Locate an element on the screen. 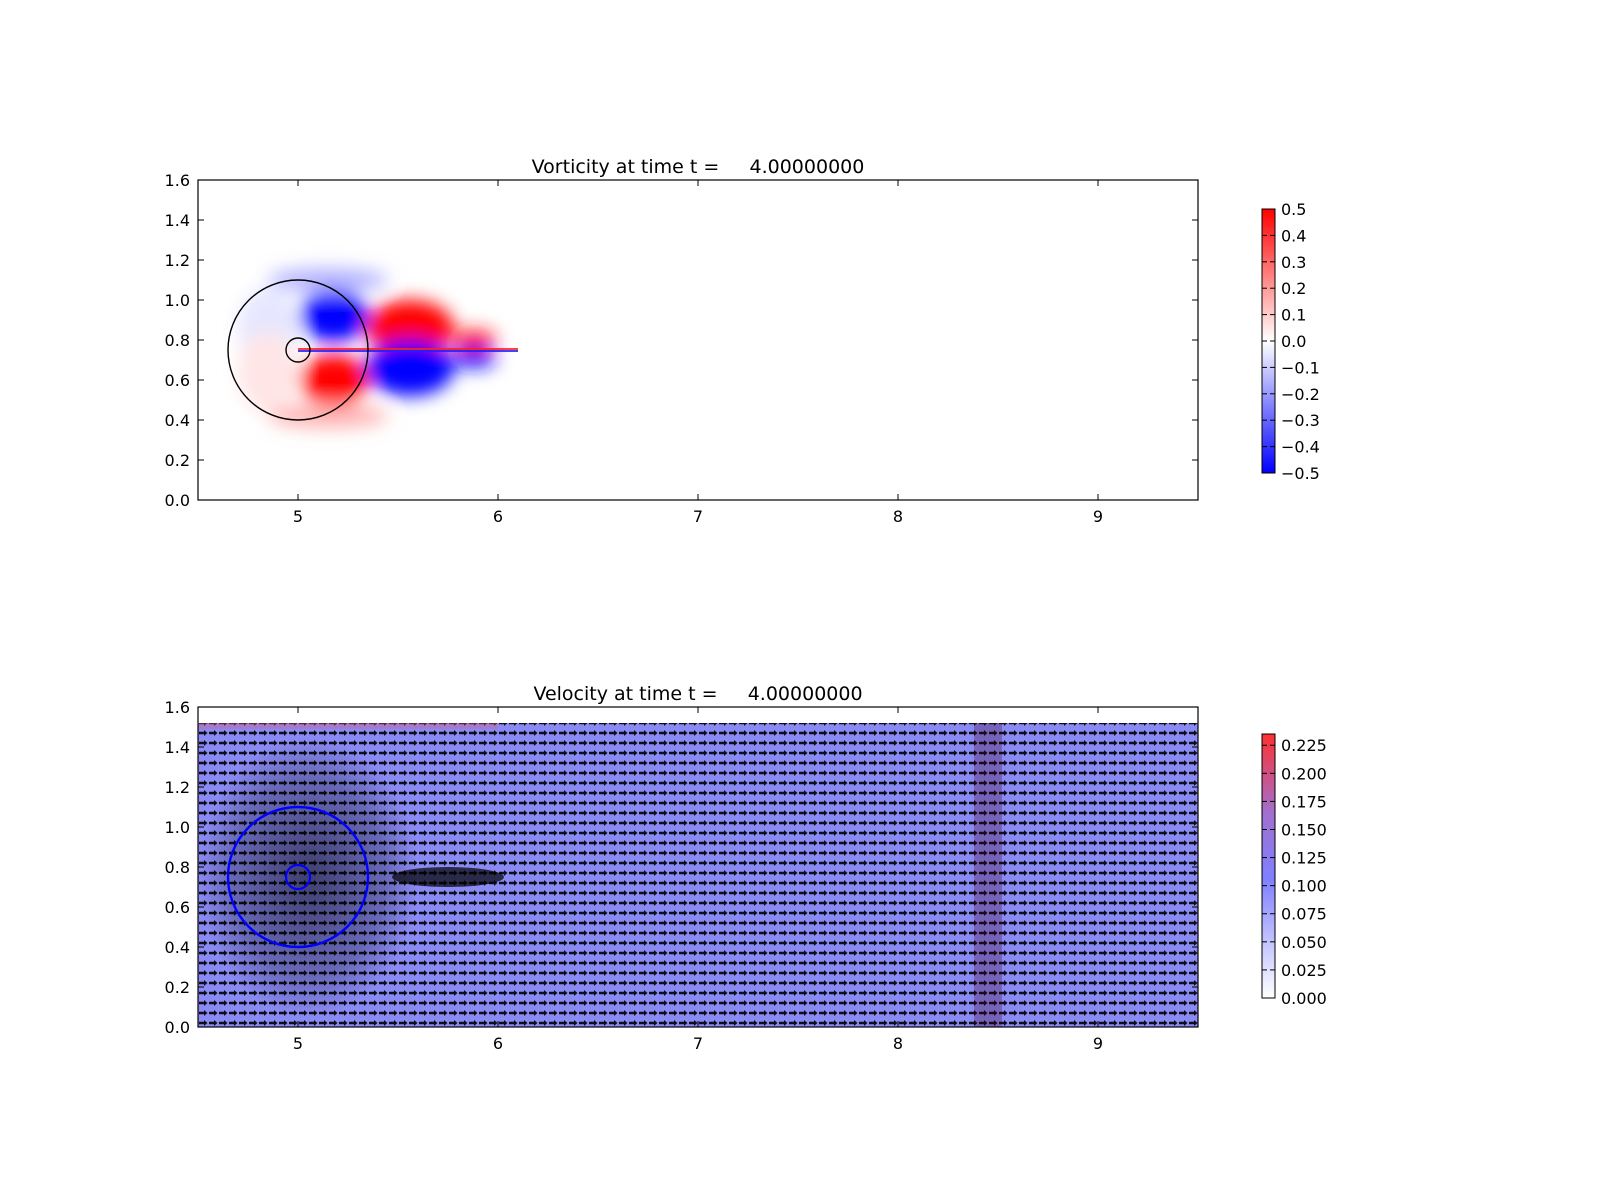 The width and height of the screenshot is (1600, 1200). vorticity-field is located at coordinates (378, 348).